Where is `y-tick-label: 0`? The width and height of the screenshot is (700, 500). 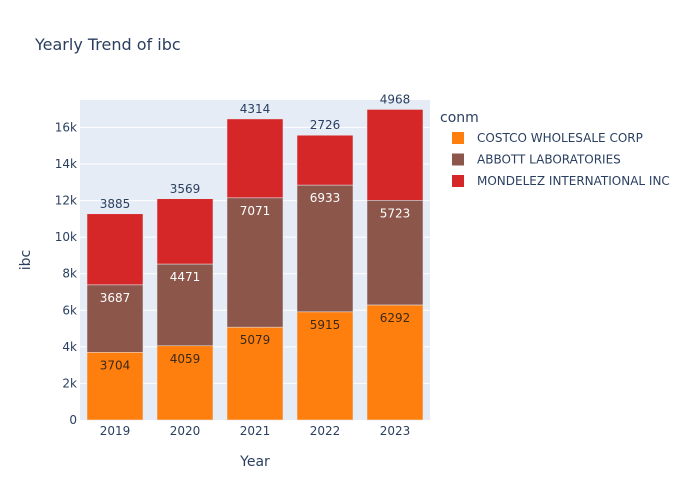 y-tick-label: 0 is located at coordinates (73, 420).